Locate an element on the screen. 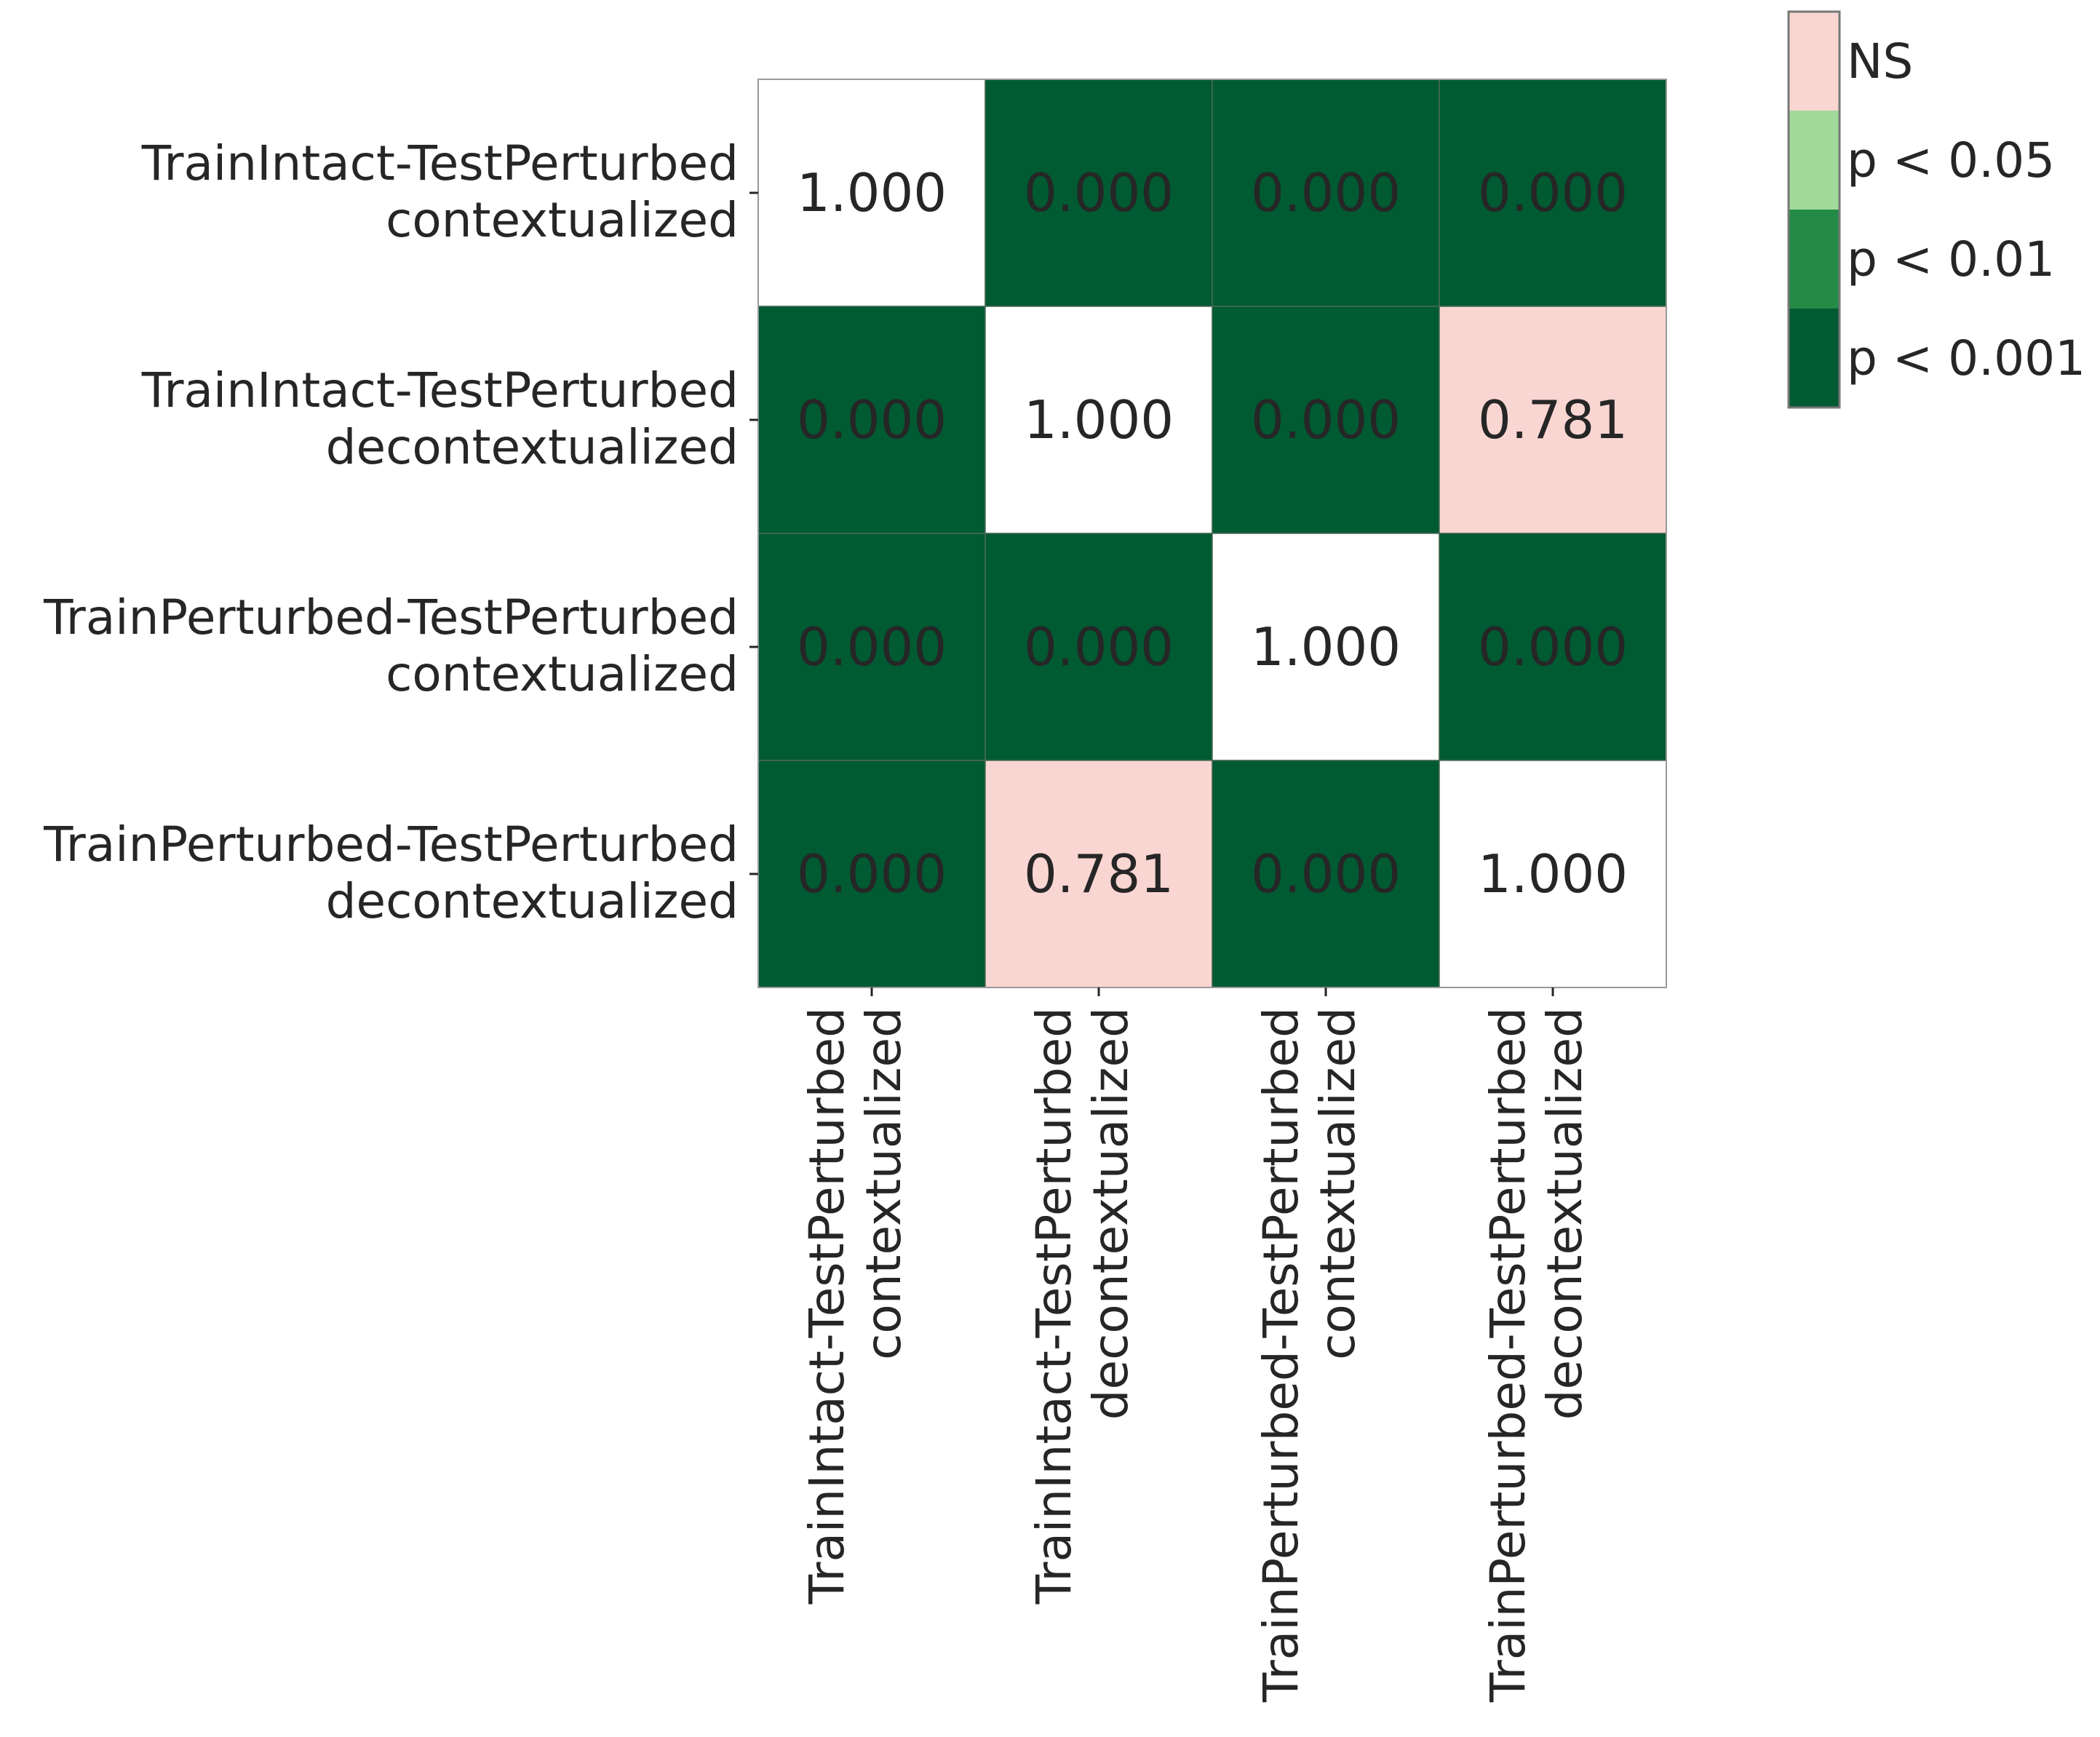  legend-label: p < 0.01 is located at coordinates (1951, 259).